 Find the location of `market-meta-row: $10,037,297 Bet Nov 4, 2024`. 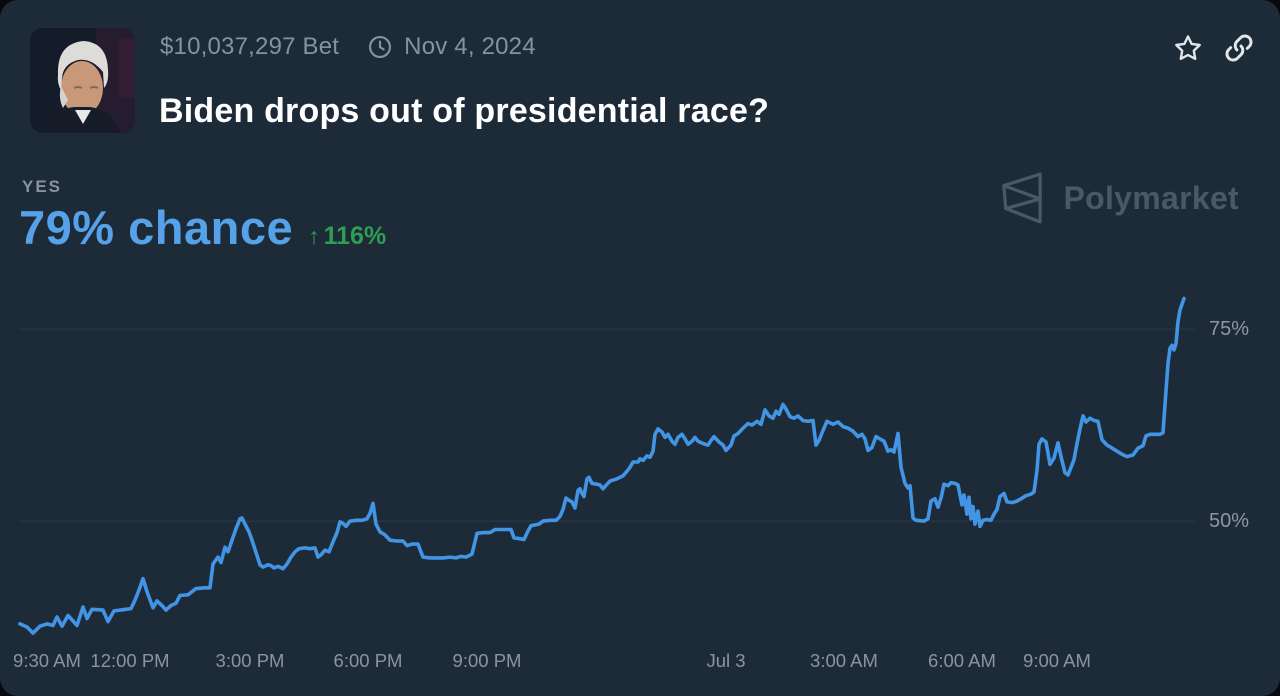

market-meta-row: $10,037,297 Bet Nov 4, 2024 is located at coordinates (348, 47).